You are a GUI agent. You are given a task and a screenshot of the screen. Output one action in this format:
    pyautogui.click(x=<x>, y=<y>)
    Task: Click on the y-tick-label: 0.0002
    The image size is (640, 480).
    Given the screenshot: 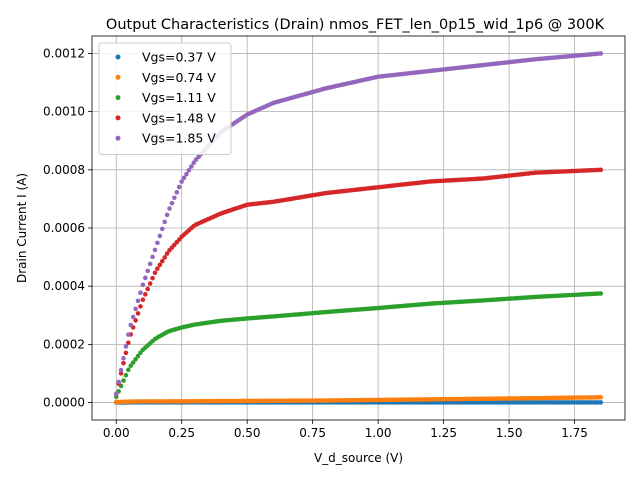 What is the action you would take?
    pyautogui.click(x=64, y=344)
    